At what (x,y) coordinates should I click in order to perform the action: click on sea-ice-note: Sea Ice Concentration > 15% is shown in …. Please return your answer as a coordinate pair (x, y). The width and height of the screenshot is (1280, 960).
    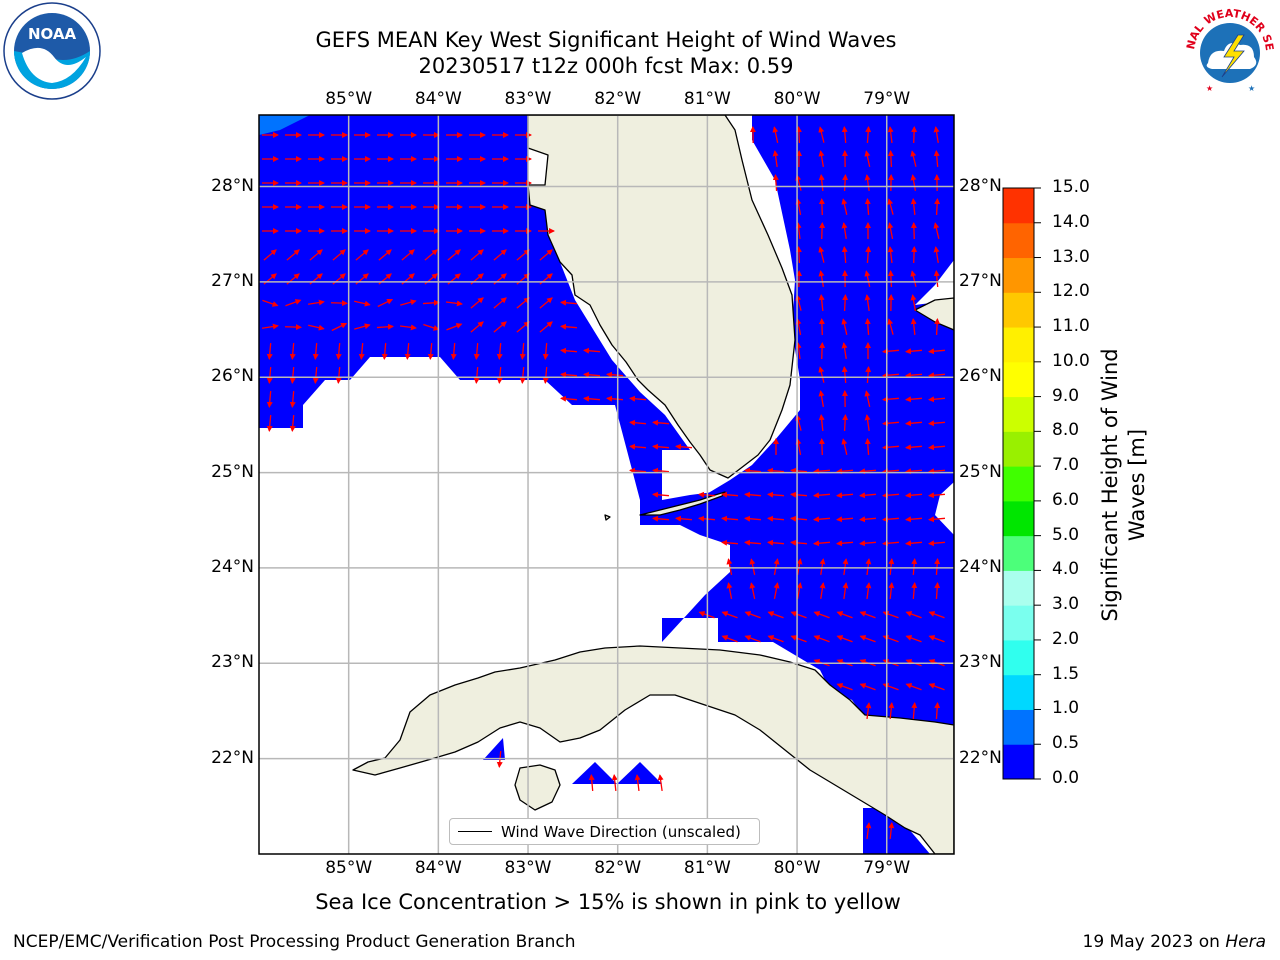
    Looking at the image, I should click on (608, 902).